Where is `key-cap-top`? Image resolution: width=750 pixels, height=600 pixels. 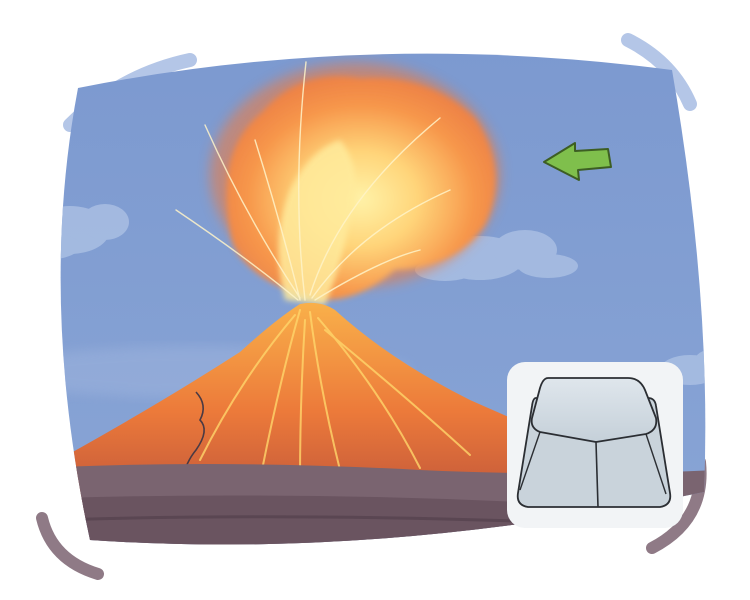 key-cap-top is located at coordinates (594, 410).